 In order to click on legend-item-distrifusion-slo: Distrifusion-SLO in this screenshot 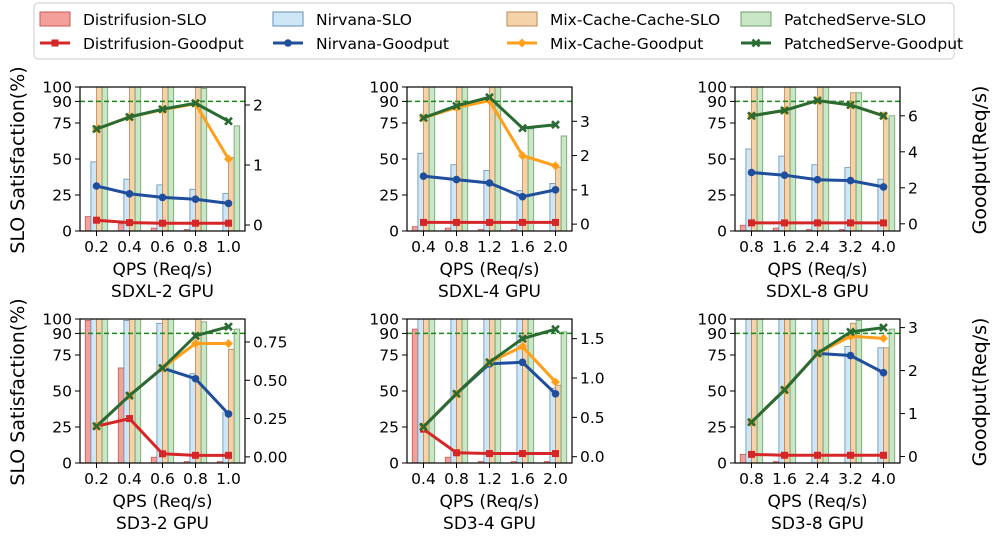, I will do `click(123, 20)`.